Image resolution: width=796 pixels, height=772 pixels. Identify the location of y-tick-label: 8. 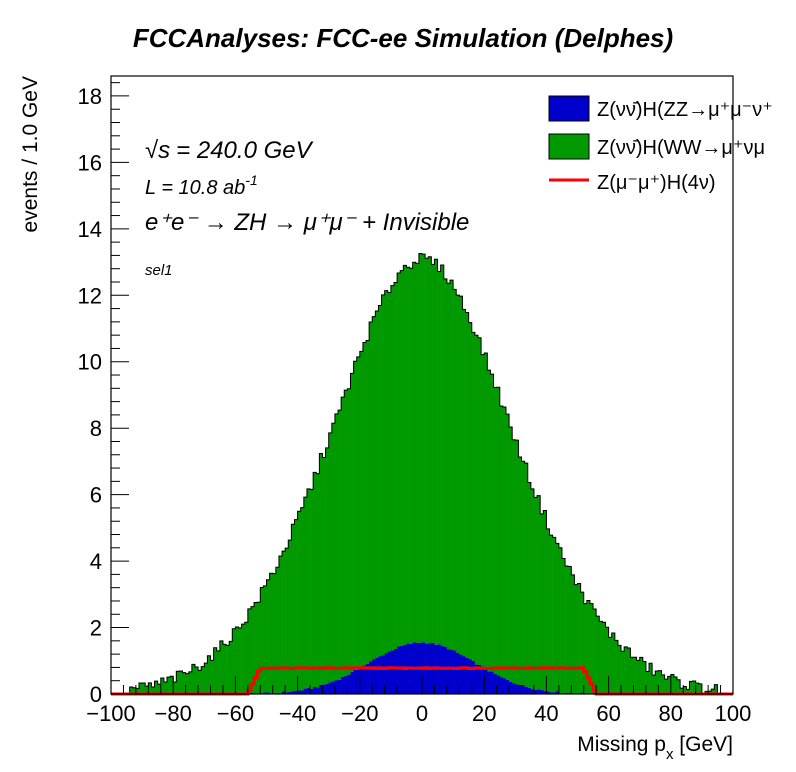
(96, 428).